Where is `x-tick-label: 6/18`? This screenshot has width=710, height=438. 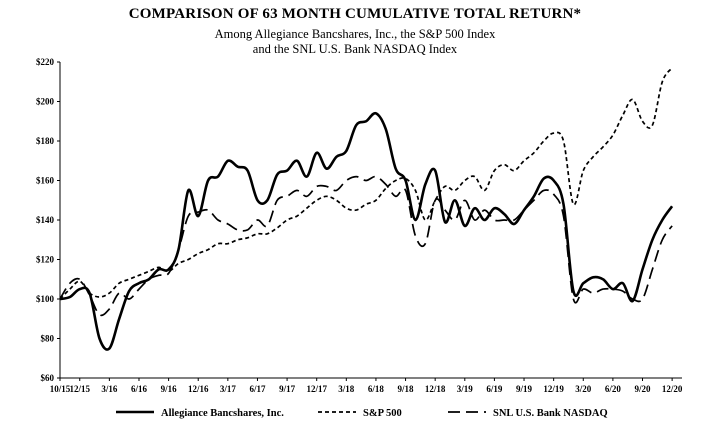
x-tick-label: 6/18 is located at coordinates (376, 389).